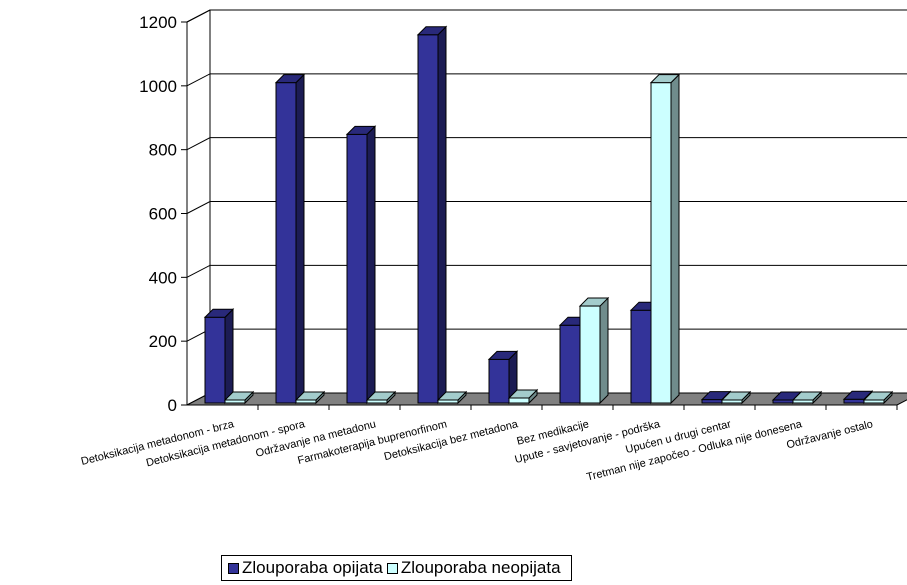 This screenshot has height=585, width=907. Describe the element at coordinates (163, 277) in the screenshot. I see `y-tick-label: 400` at that location.